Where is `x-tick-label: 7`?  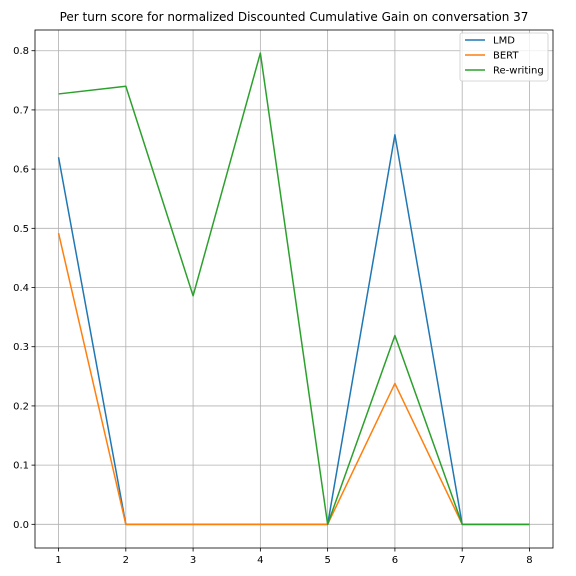
x-tick-label: 7 is located at coordinates (462, 560).